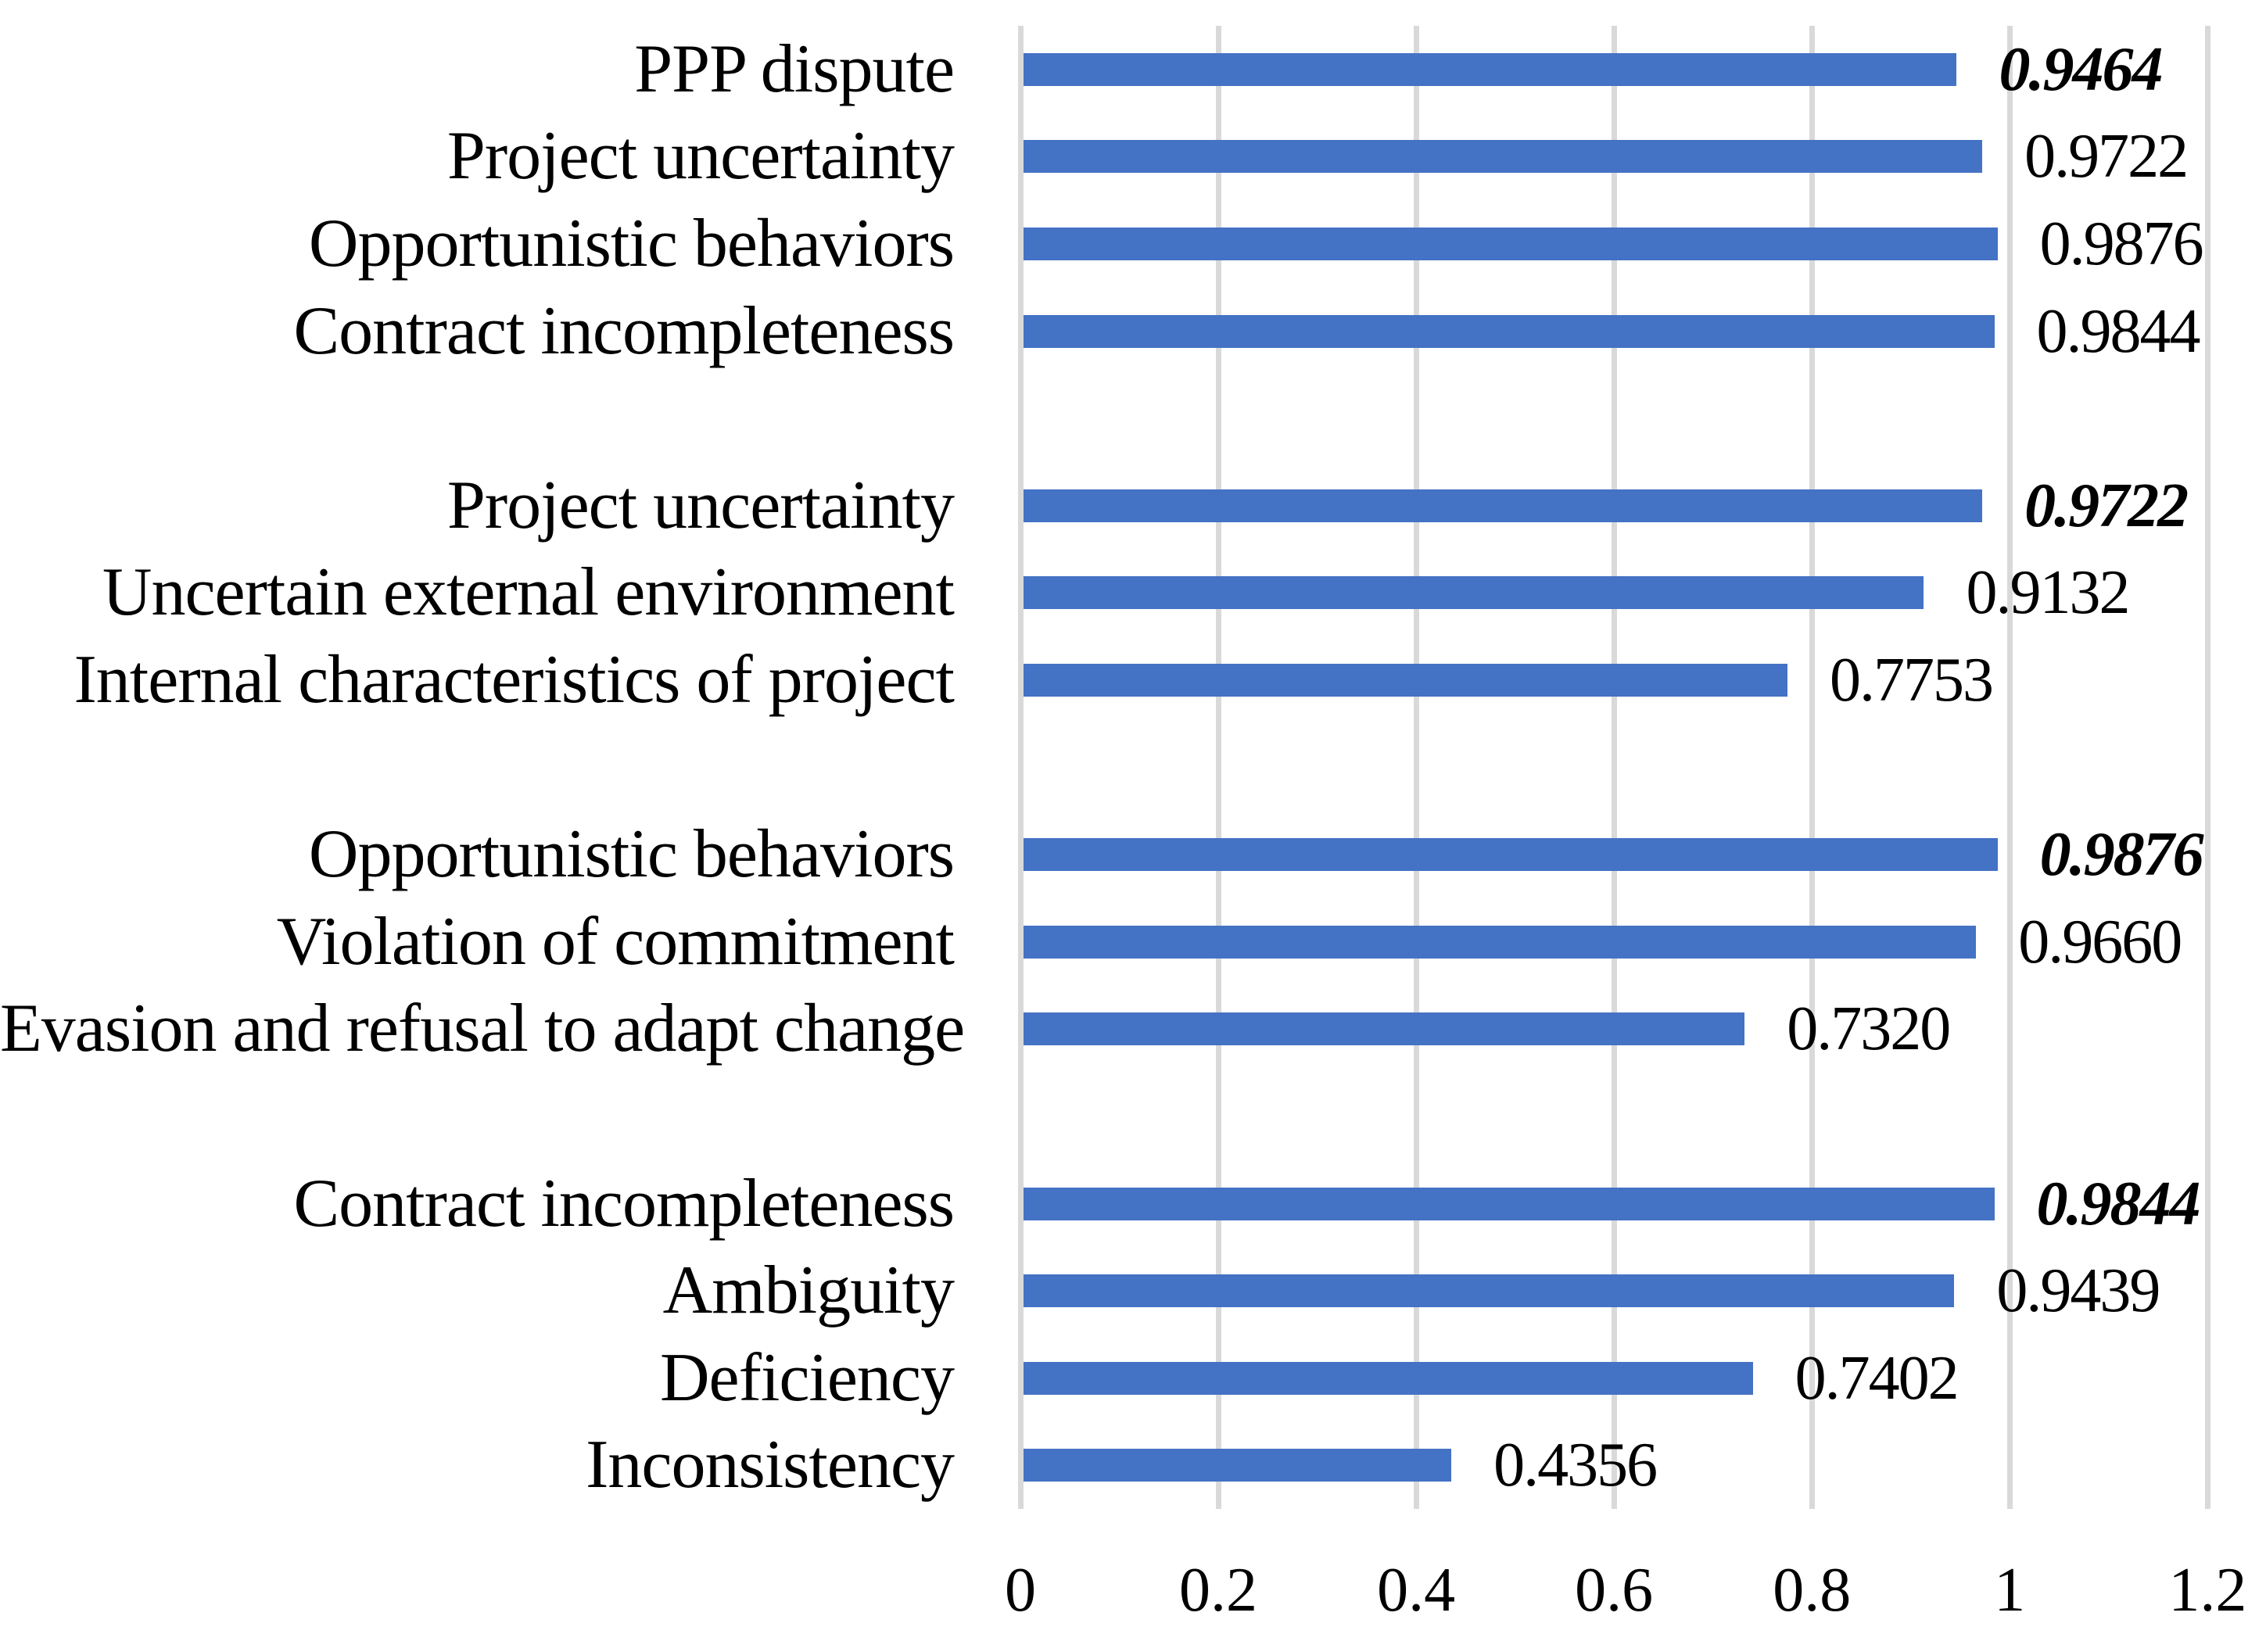 The width and height of the screenshot is (2266, 1652). I want to click on category-label: Violation of commitment, so click(615, 942).